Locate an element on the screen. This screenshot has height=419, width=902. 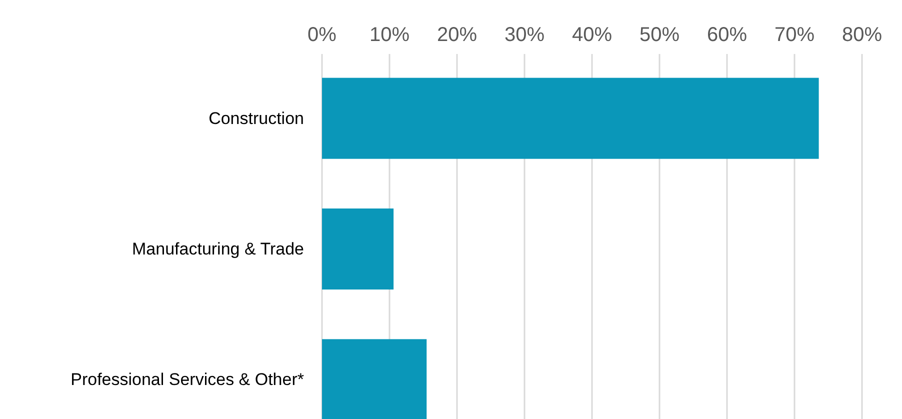
x-tick-label: 80% is located at coordinates (862, 35).